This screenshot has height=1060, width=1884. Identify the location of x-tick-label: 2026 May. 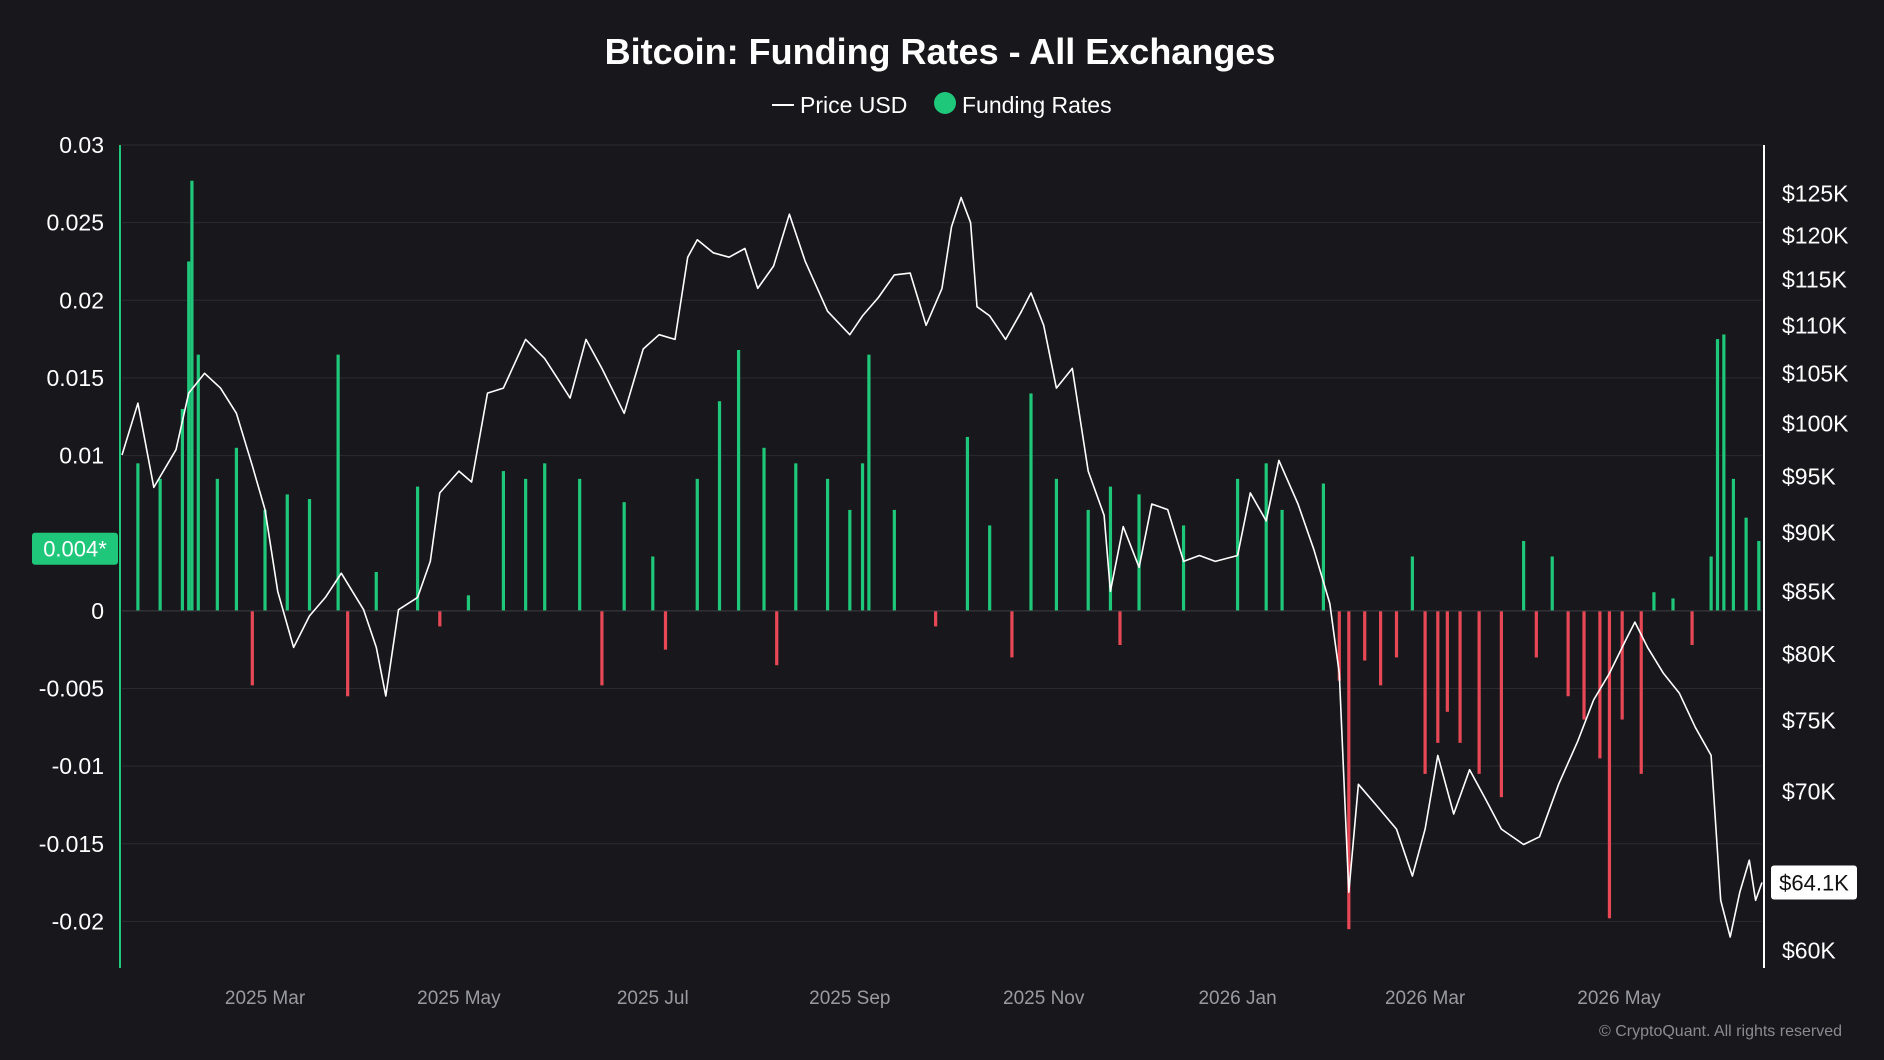
(1619, 998).